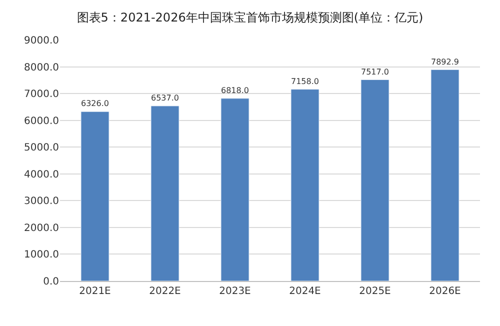  What do you see at coordinates (305, 81) in the screenshot?
I see `data-label: 7158.0` at bounding box center [305, 81].